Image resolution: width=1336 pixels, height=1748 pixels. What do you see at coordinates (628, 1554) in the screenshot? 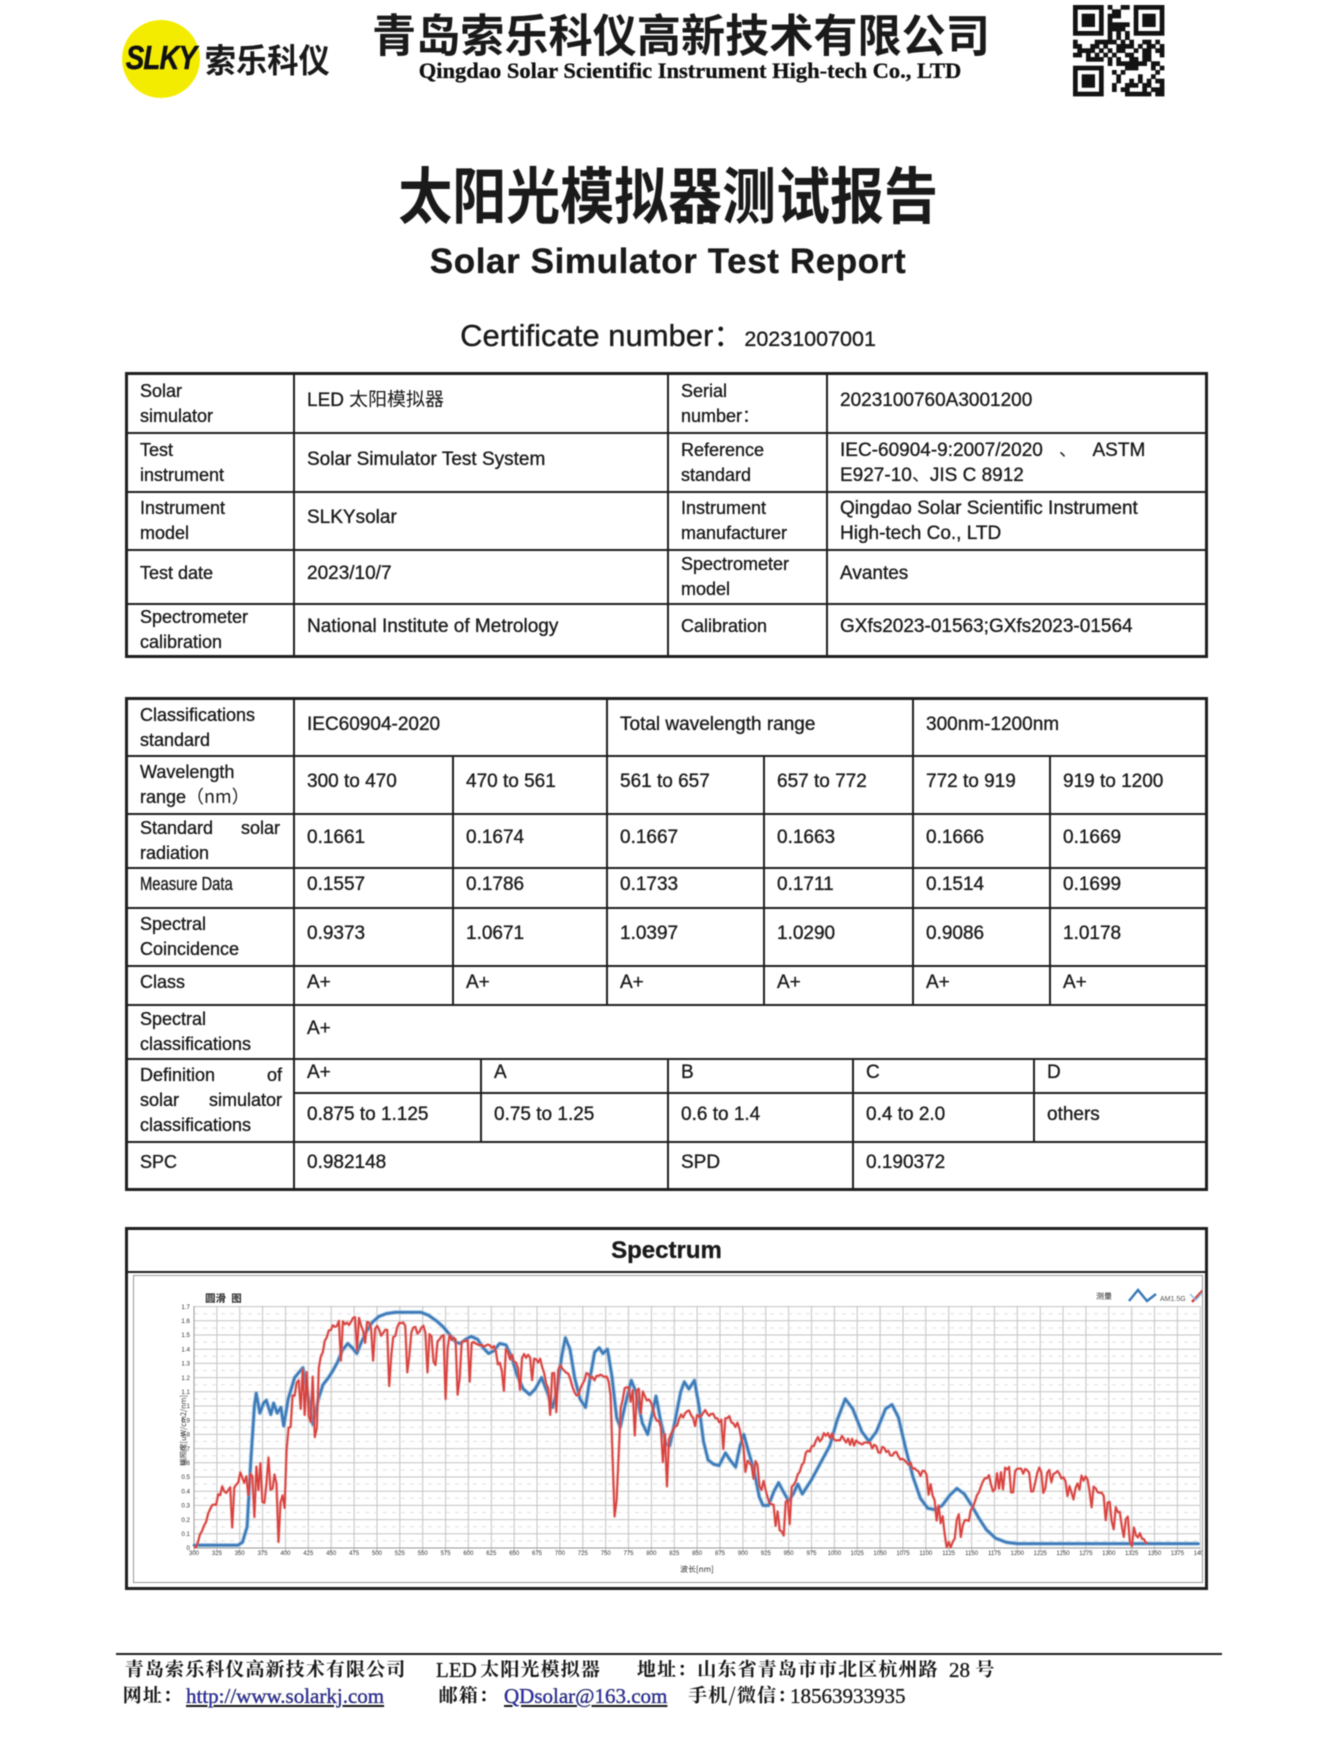
I see `svg-text: 775` at bounding box center [628, 1554].